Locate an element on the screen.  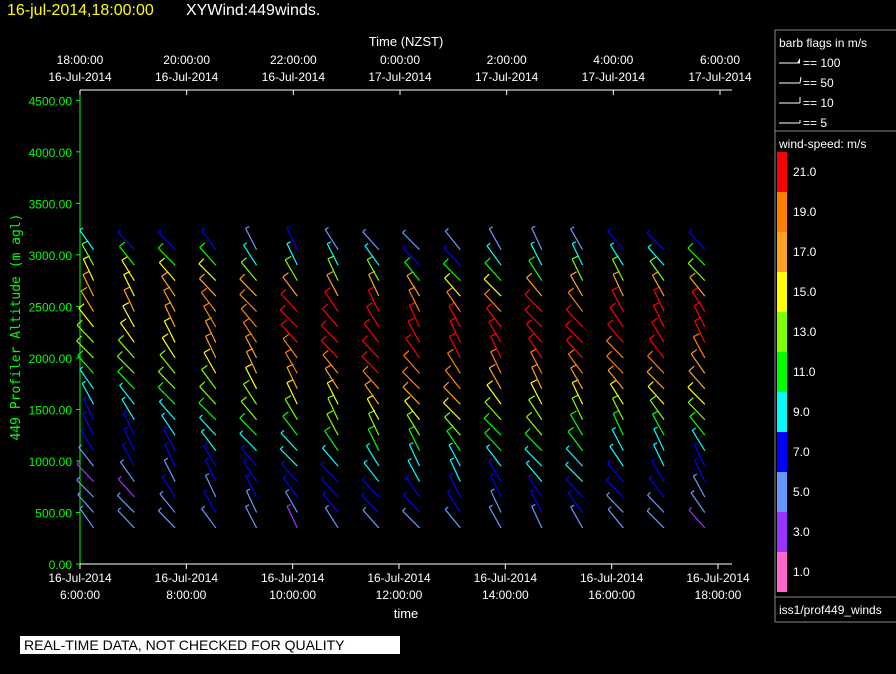
top-tick-time: 0:00:00 is located at coordinates (400, 60).